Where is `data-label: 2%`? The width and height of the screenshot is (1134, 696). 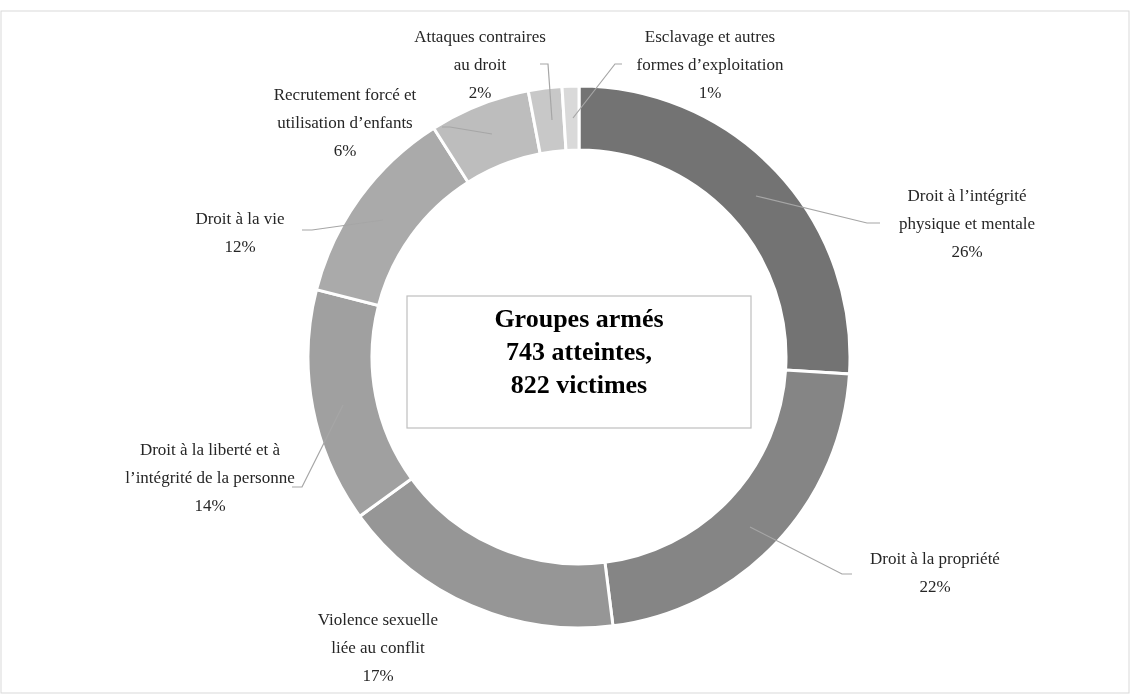 data-label: 2% is located at coordinates (480, 92).